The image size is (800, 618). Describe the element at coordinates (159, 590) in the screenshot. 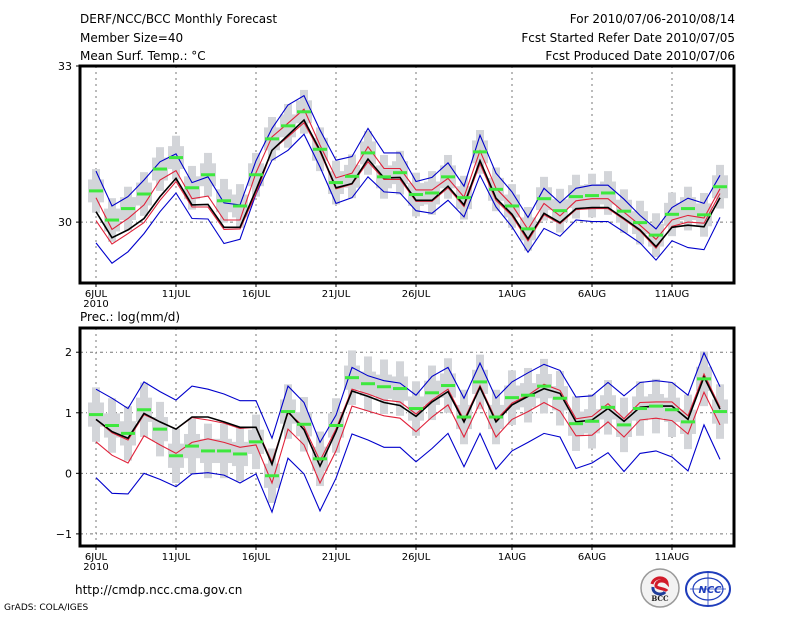

I see `source-url: http://cmdp.ncc.cma.gov.cn` at that location.